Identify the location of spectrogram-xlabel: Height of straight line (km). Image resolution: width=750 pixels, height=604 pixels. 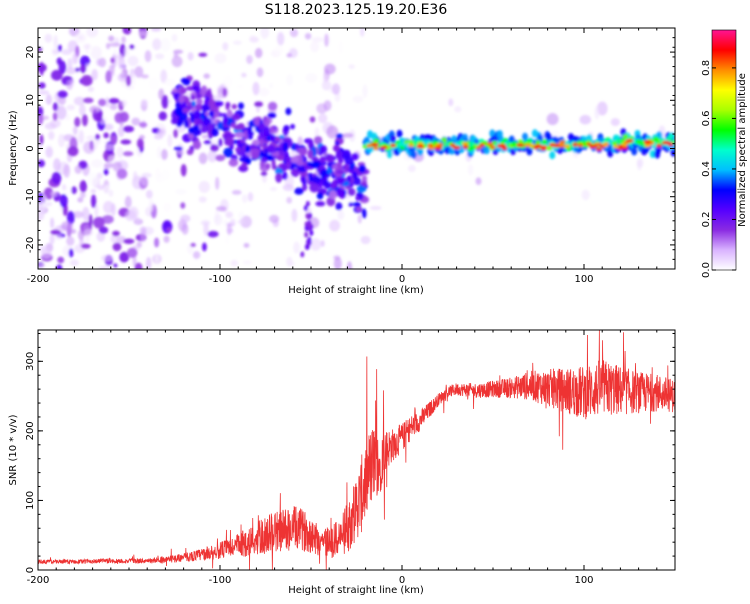
(356, 290).